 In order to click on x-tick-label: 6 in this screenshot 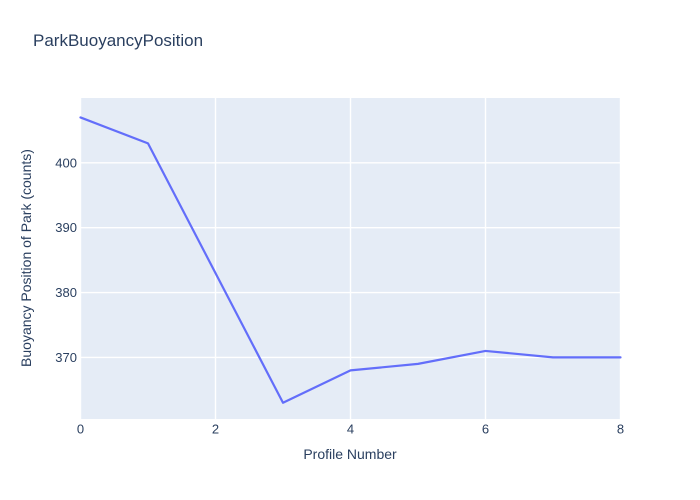, I will do `click(485, 429)`.